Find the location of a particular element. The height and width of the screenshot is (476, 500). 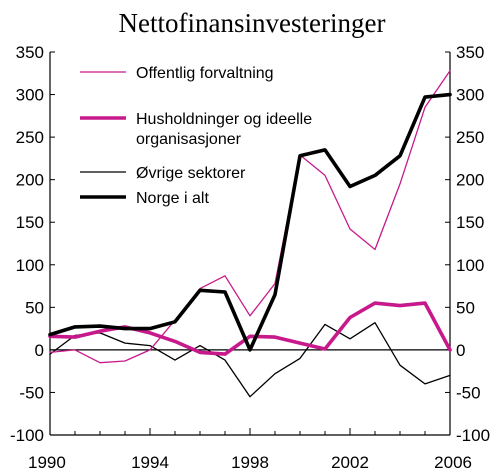

y-tick-label-left: 100 is located at coordinates (30, 265).